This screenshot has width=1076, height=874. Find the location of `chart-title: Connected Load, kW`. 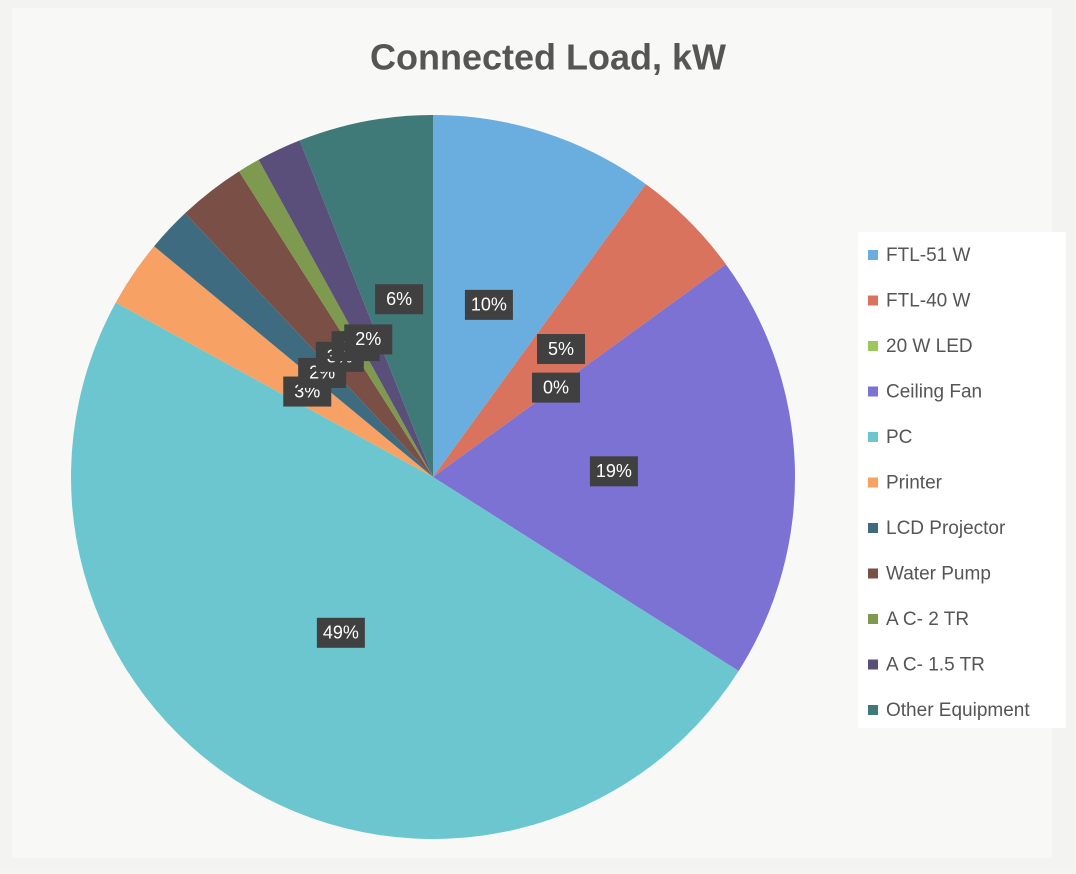

chart-title: Connected Load, kW is located at coordinates (548, 57).